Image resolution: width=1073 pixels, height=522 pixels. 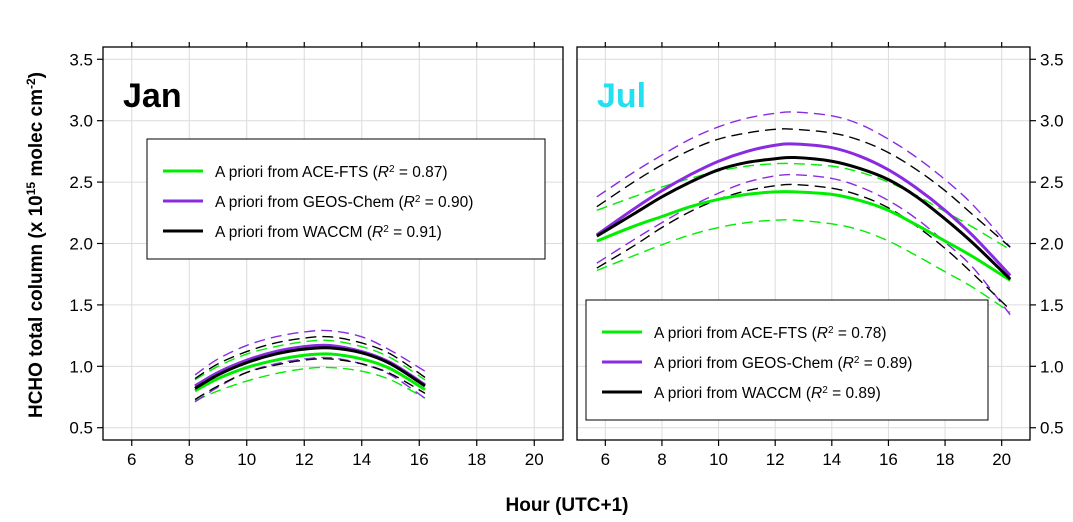 What do you see at coordinates (331, 173) in the screenshot?
I see `legend-label: A priori from ACE-FTS (R2 = 0.87)` at bounding box center [331, 173].